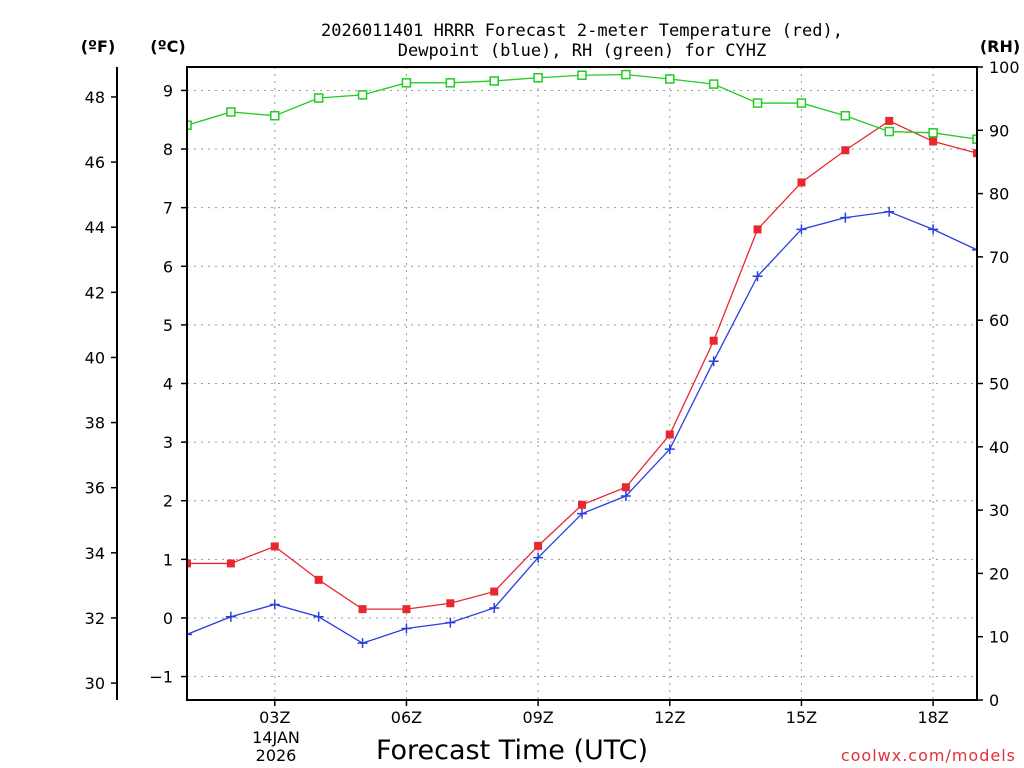  I want to click on rh-tick-label: 80, so click(999, 194).